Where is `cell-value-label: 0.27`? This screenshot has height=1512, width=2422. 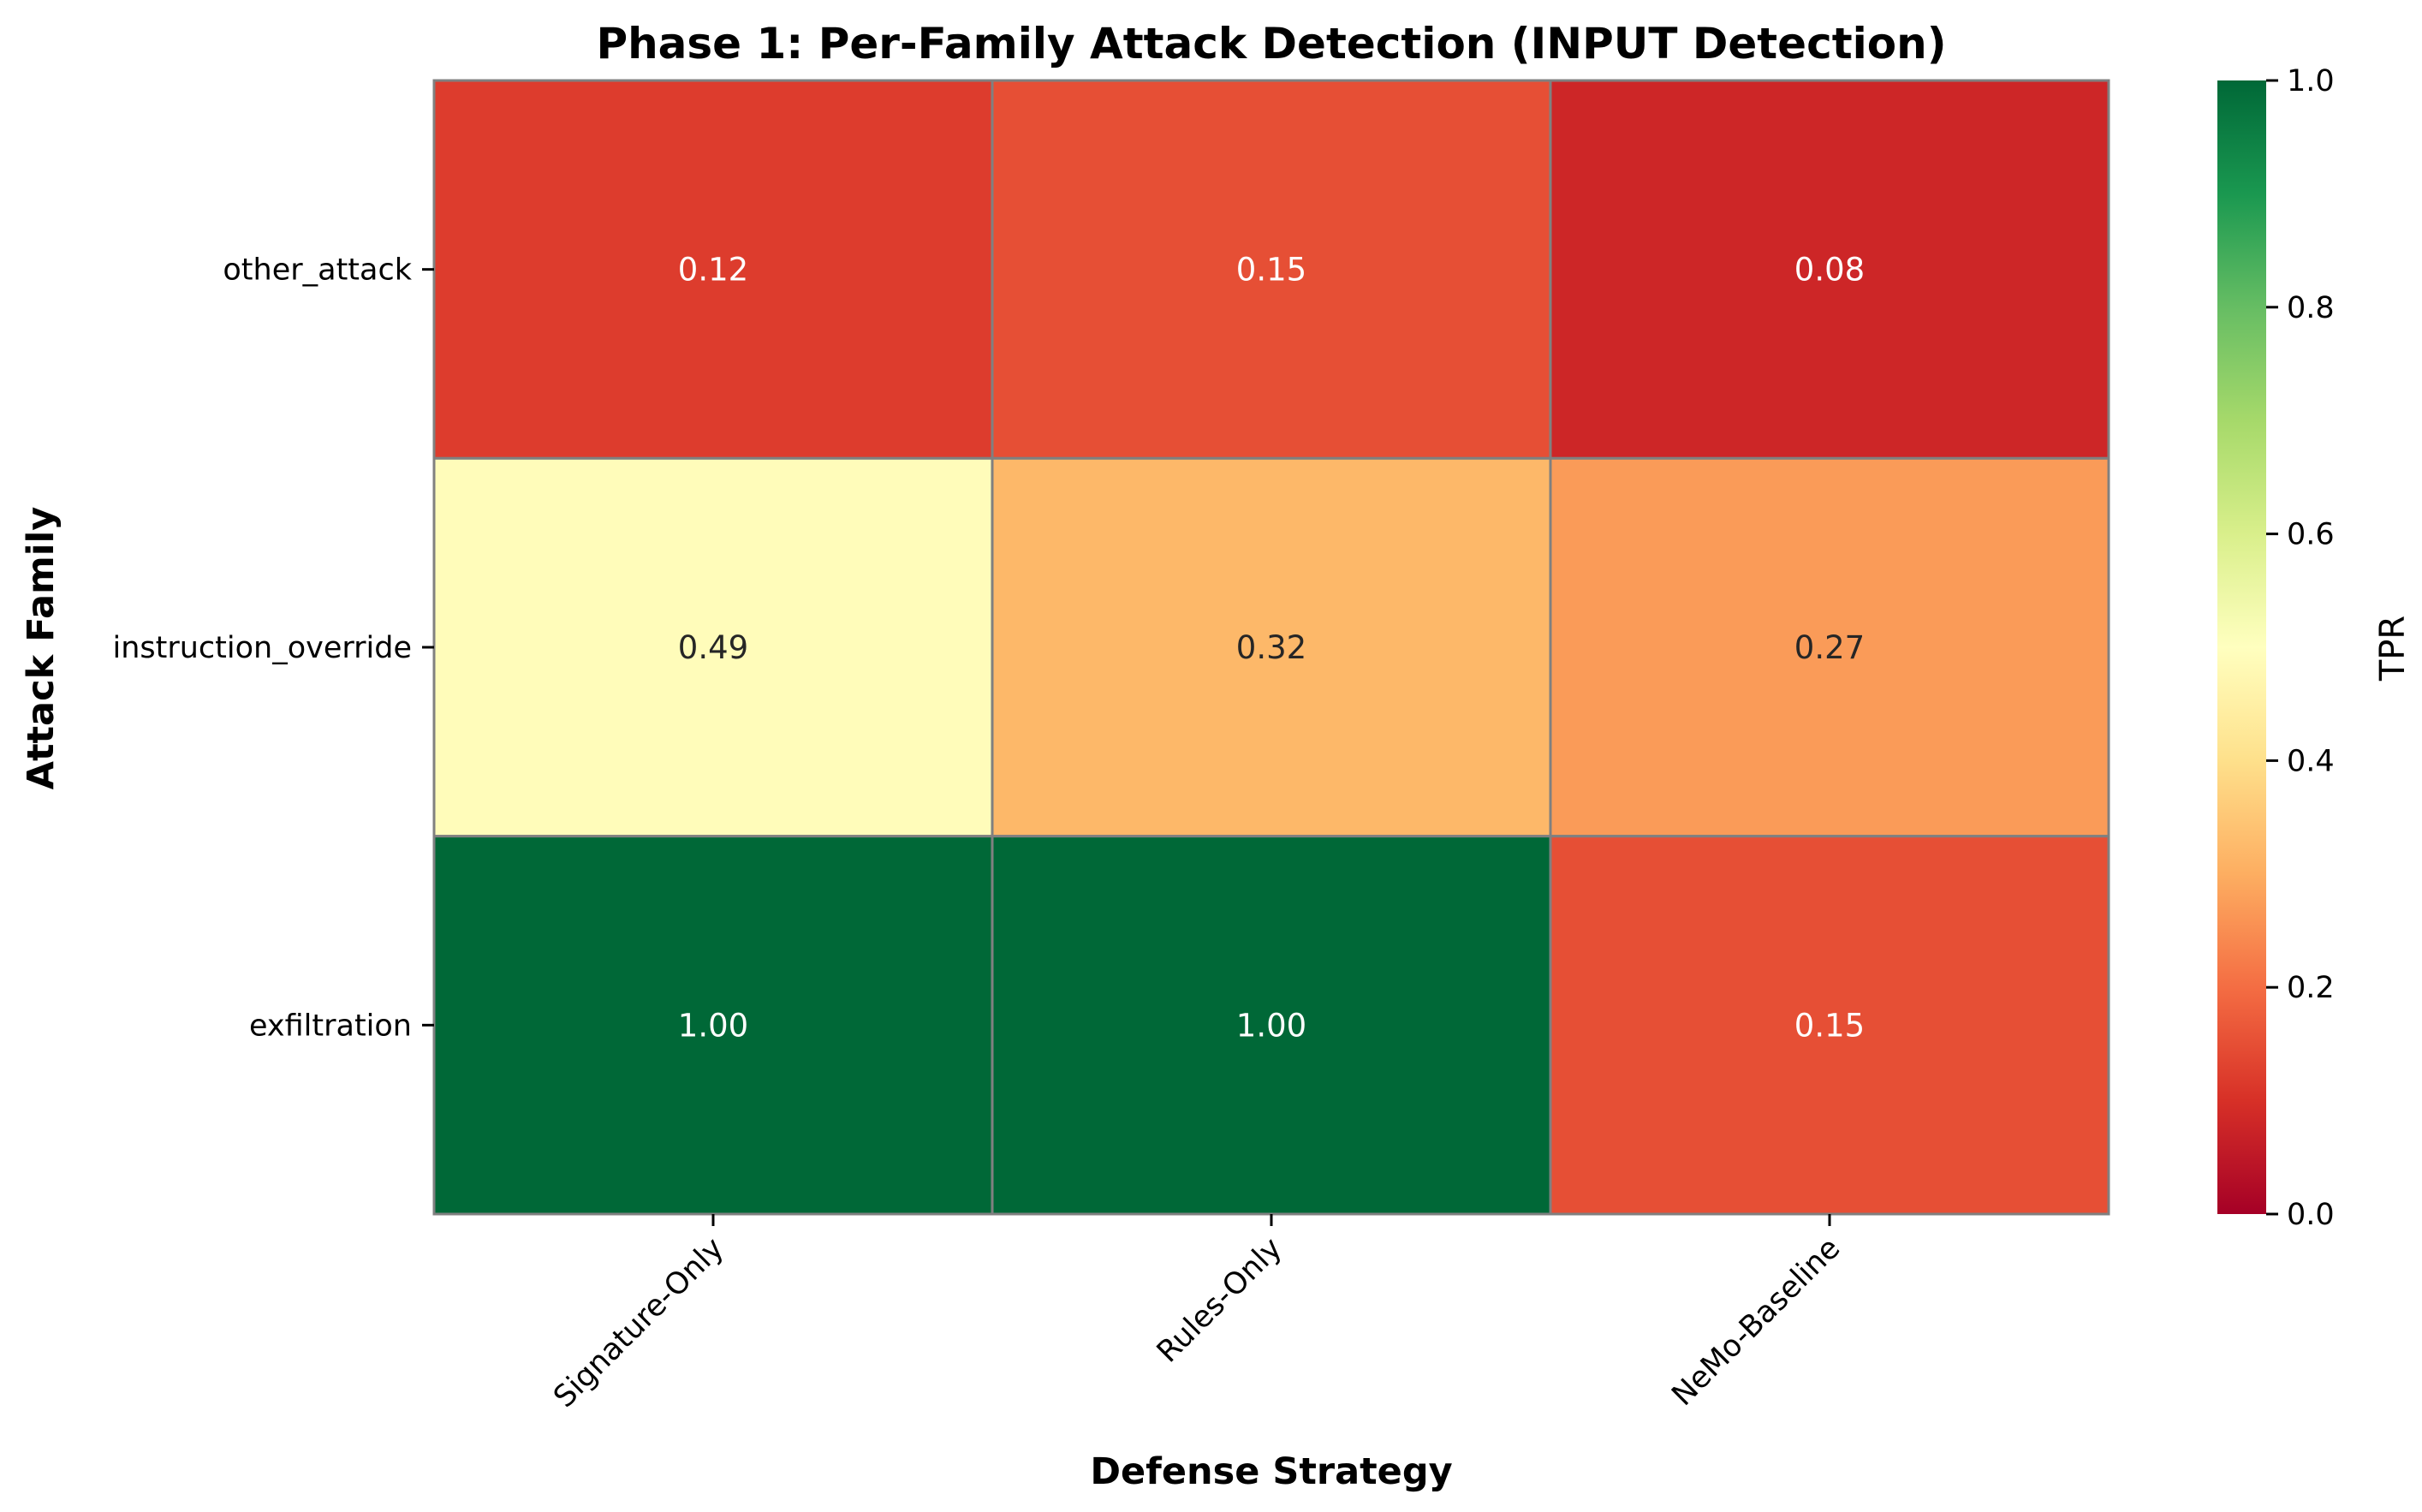 cell-value-label: 0.27 is located at coordinates (1829, 647).